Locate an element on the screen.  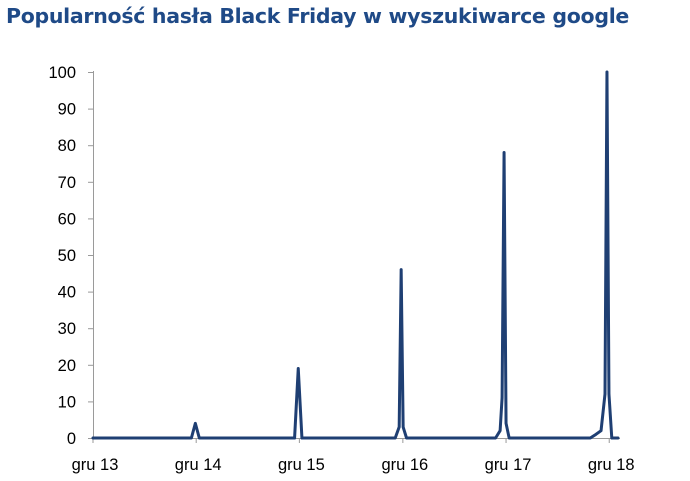
y-tick-label: 50 is located at coordinates (67, 256).